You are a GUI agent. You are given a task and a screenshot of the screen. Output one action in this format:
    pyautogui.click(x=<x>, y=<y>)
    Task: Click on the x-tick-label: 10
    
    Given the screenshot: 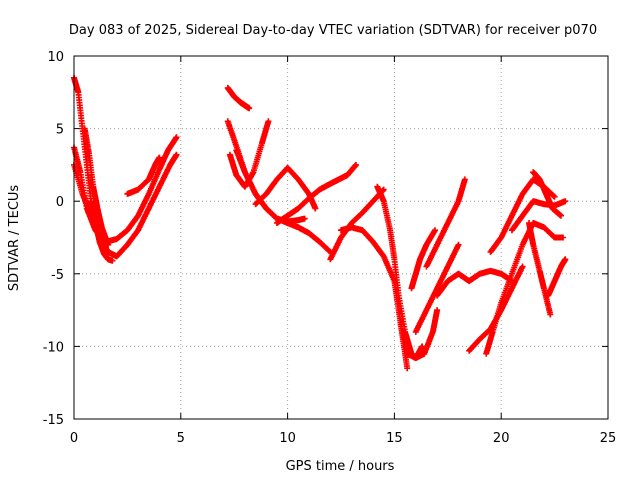 What is the action you would take?
    pyautogui.click(x=287, y=438)
    